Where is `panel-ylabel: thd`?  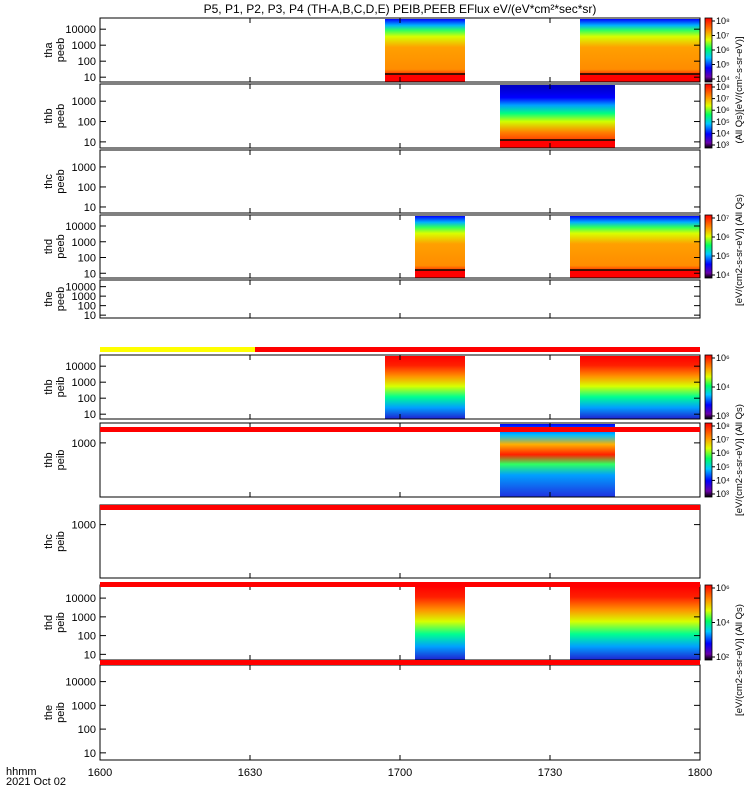
panel-ylabel: thd is located at coordinates (49, 246).